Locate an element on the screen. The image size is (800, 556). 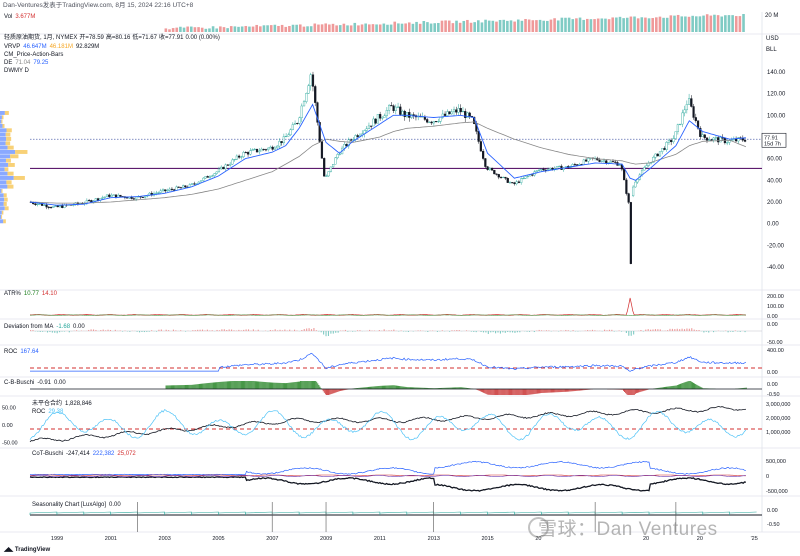
time-axis-tick: 2007 is located at coordinates (272, 539).